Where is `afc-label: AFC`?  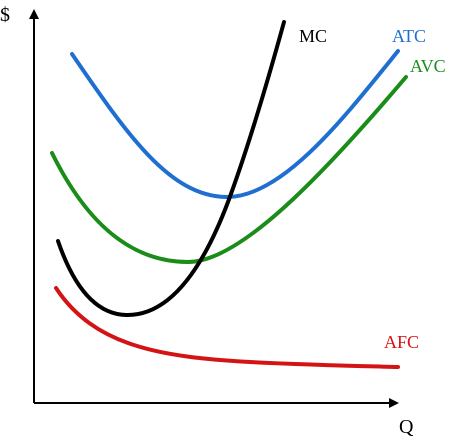 afc-label: AFC is located at coordinates (401, 342).